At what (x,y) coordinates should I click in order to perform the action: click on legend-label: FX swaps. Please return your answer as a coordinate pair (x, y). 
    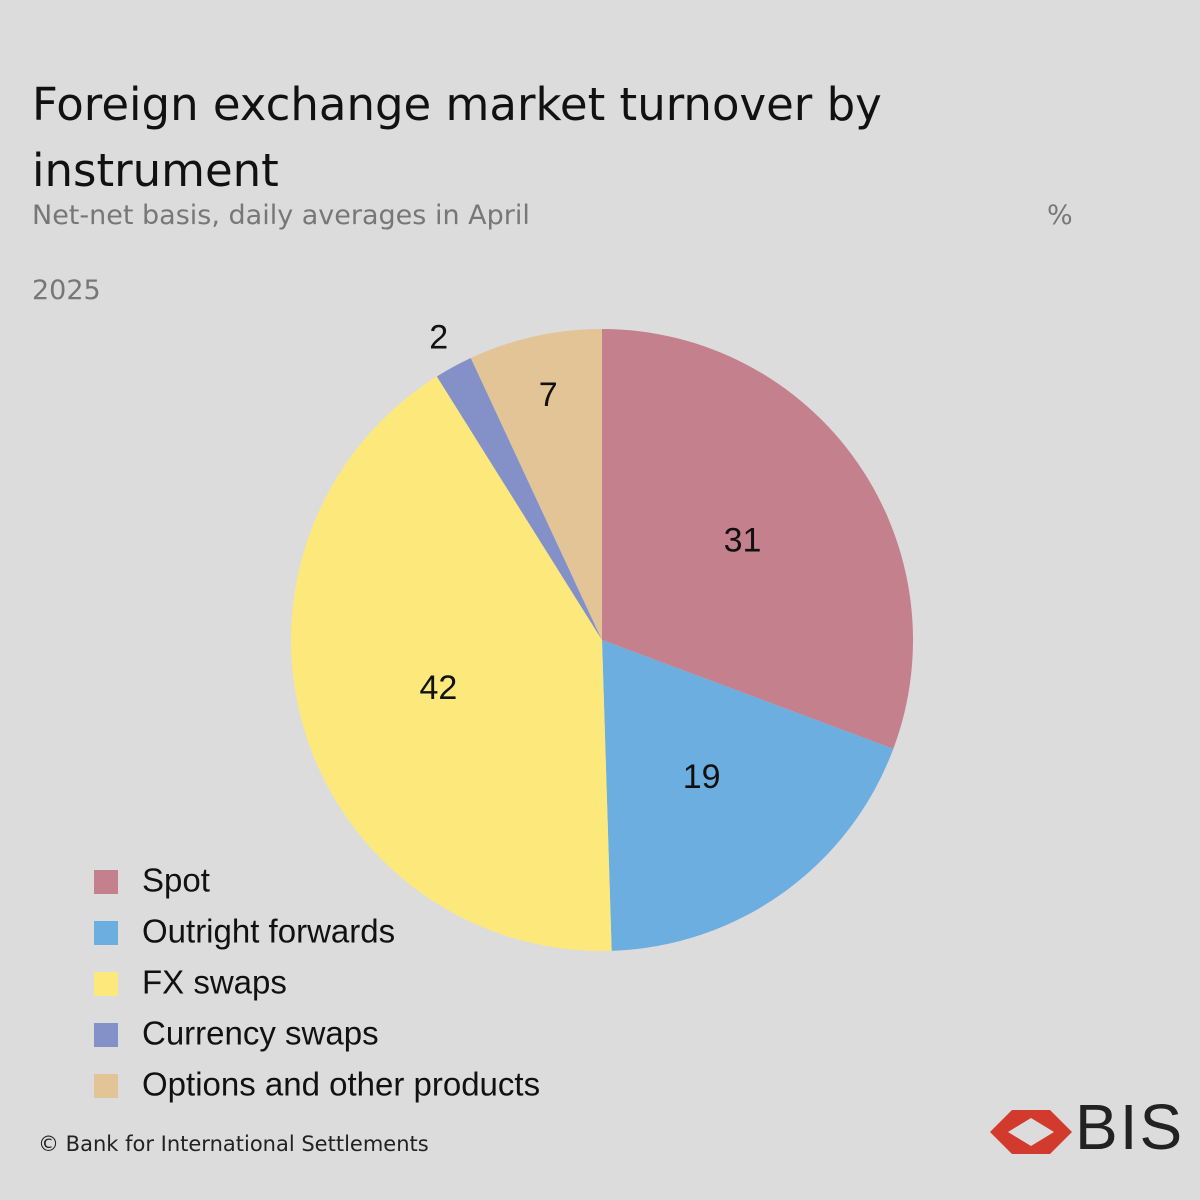
    Looking at the image, I should click on (214, 982).